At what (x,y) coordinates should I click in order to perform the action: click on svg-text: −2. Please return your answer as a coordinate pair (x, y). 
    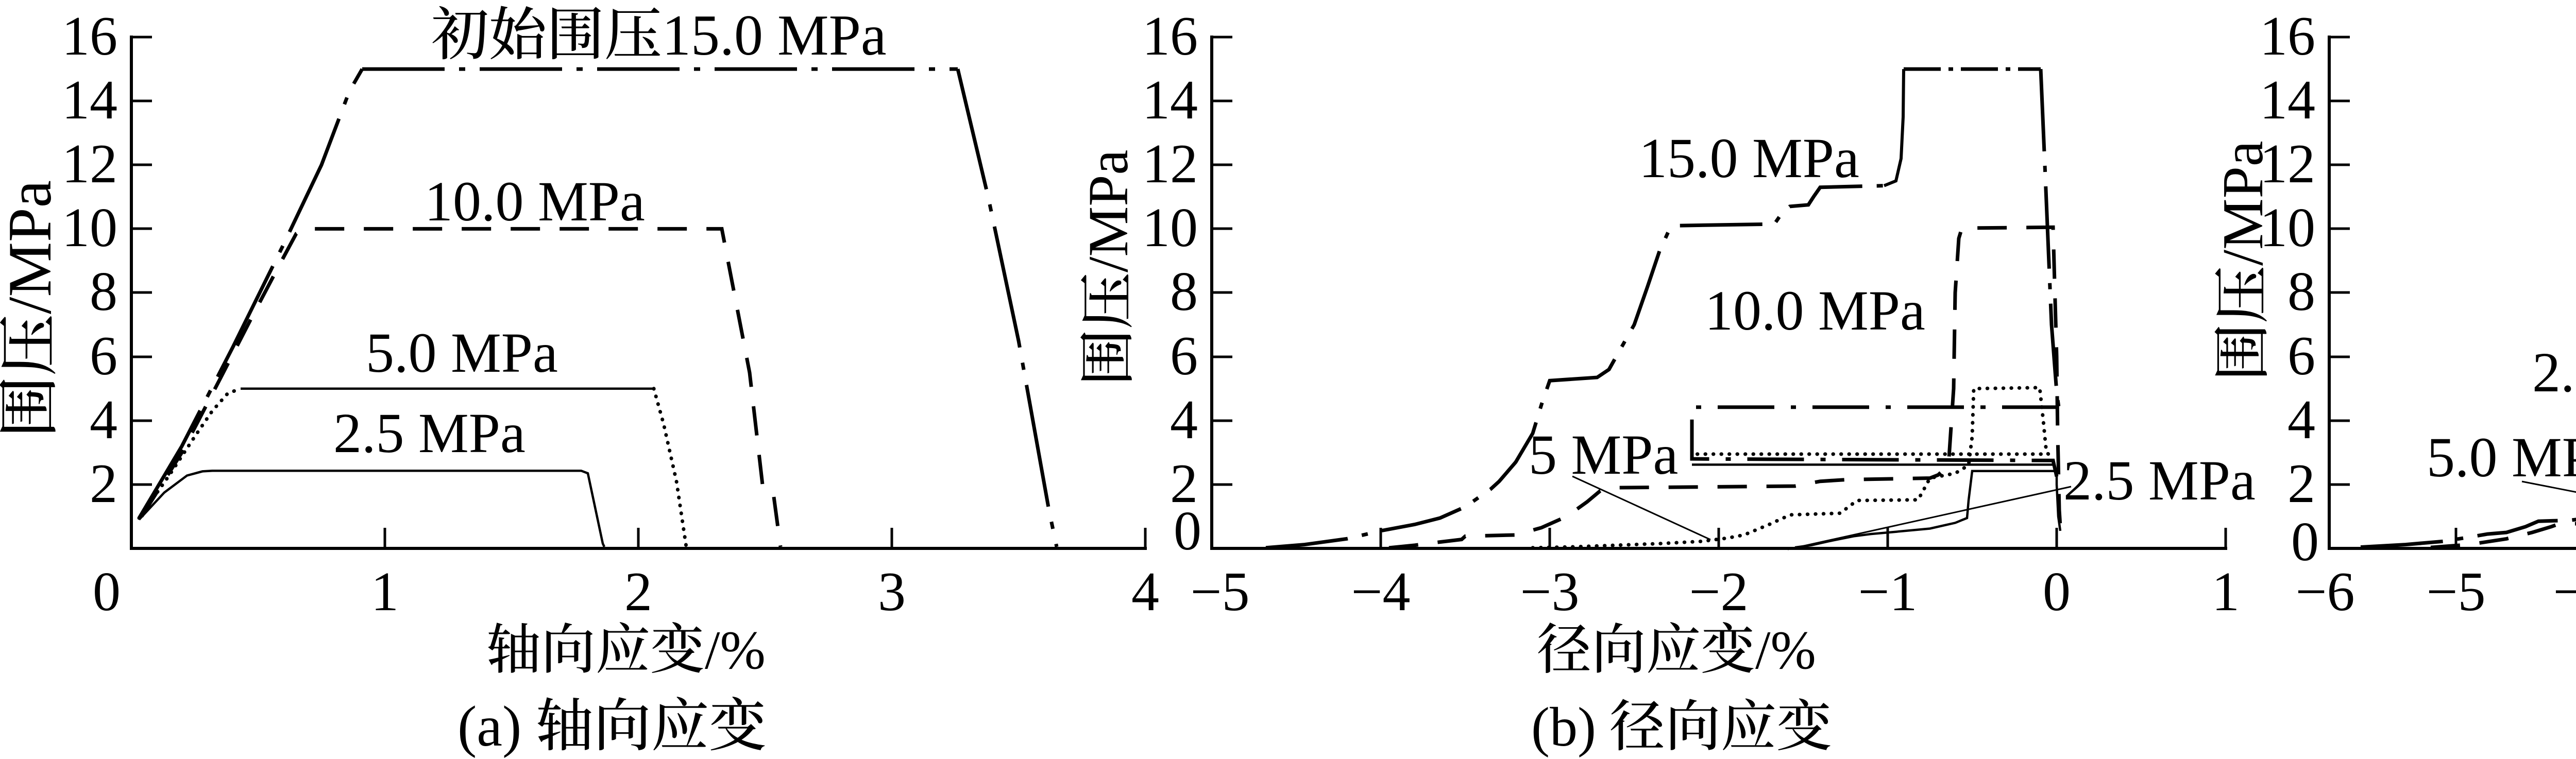
    Looking at the image, I should click on (1719, 592).